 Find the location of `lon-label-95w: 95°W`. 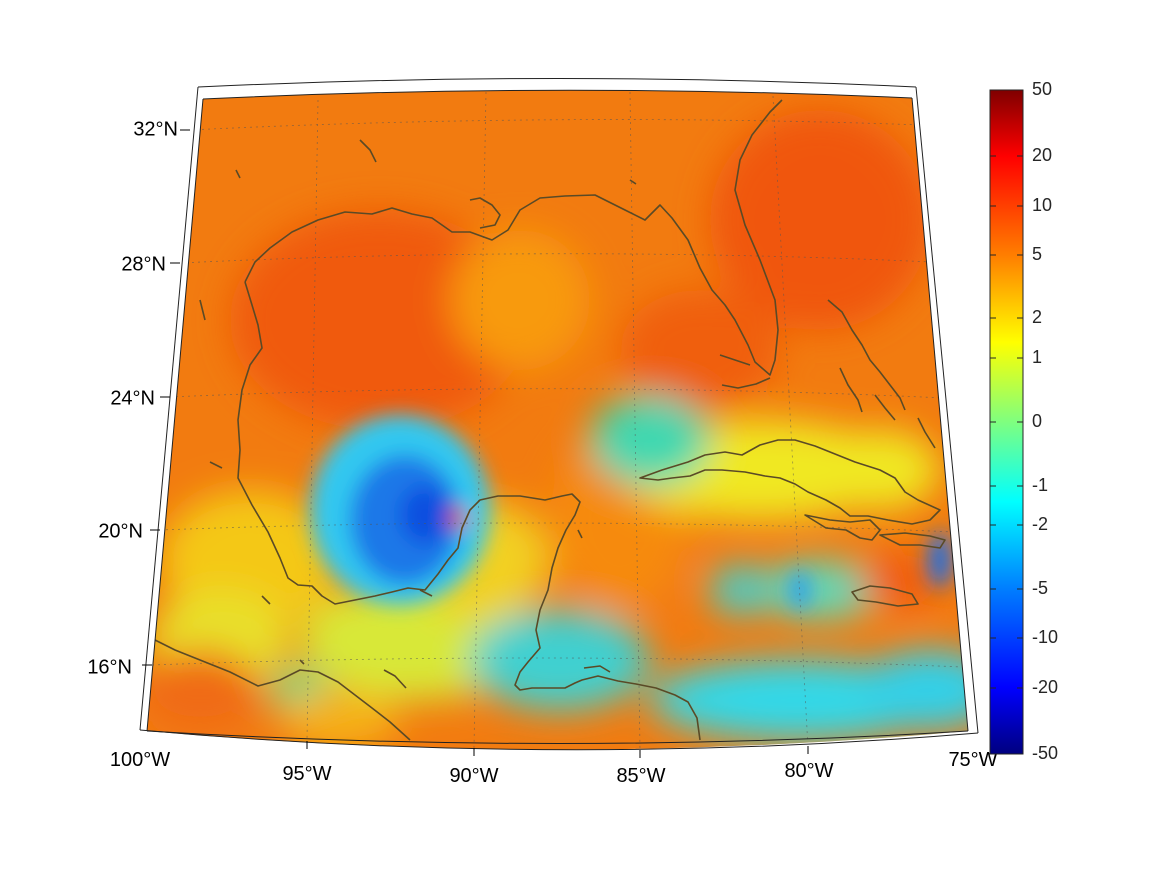

lon-label-95w: 95°W is located at coordinates (306, 774).